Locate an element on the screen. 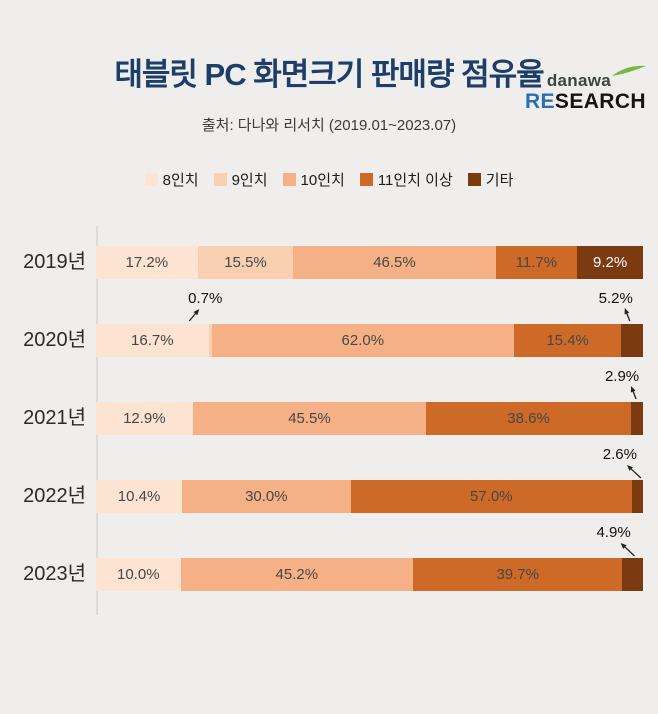 This screenshot has height=714, width=658. legend-label: 10인치 is located at coordinates (322, 180).